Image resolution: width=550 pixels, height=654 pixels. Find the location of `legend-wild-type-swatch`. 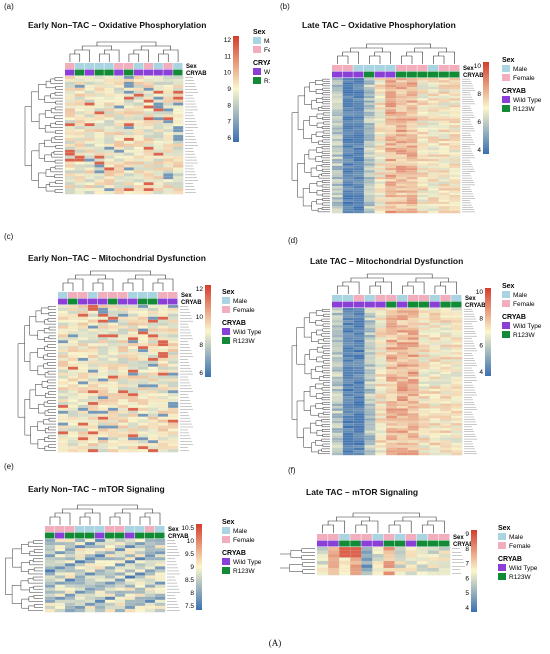

legend-wild-type-swatch is located at coordinates (226, 331).